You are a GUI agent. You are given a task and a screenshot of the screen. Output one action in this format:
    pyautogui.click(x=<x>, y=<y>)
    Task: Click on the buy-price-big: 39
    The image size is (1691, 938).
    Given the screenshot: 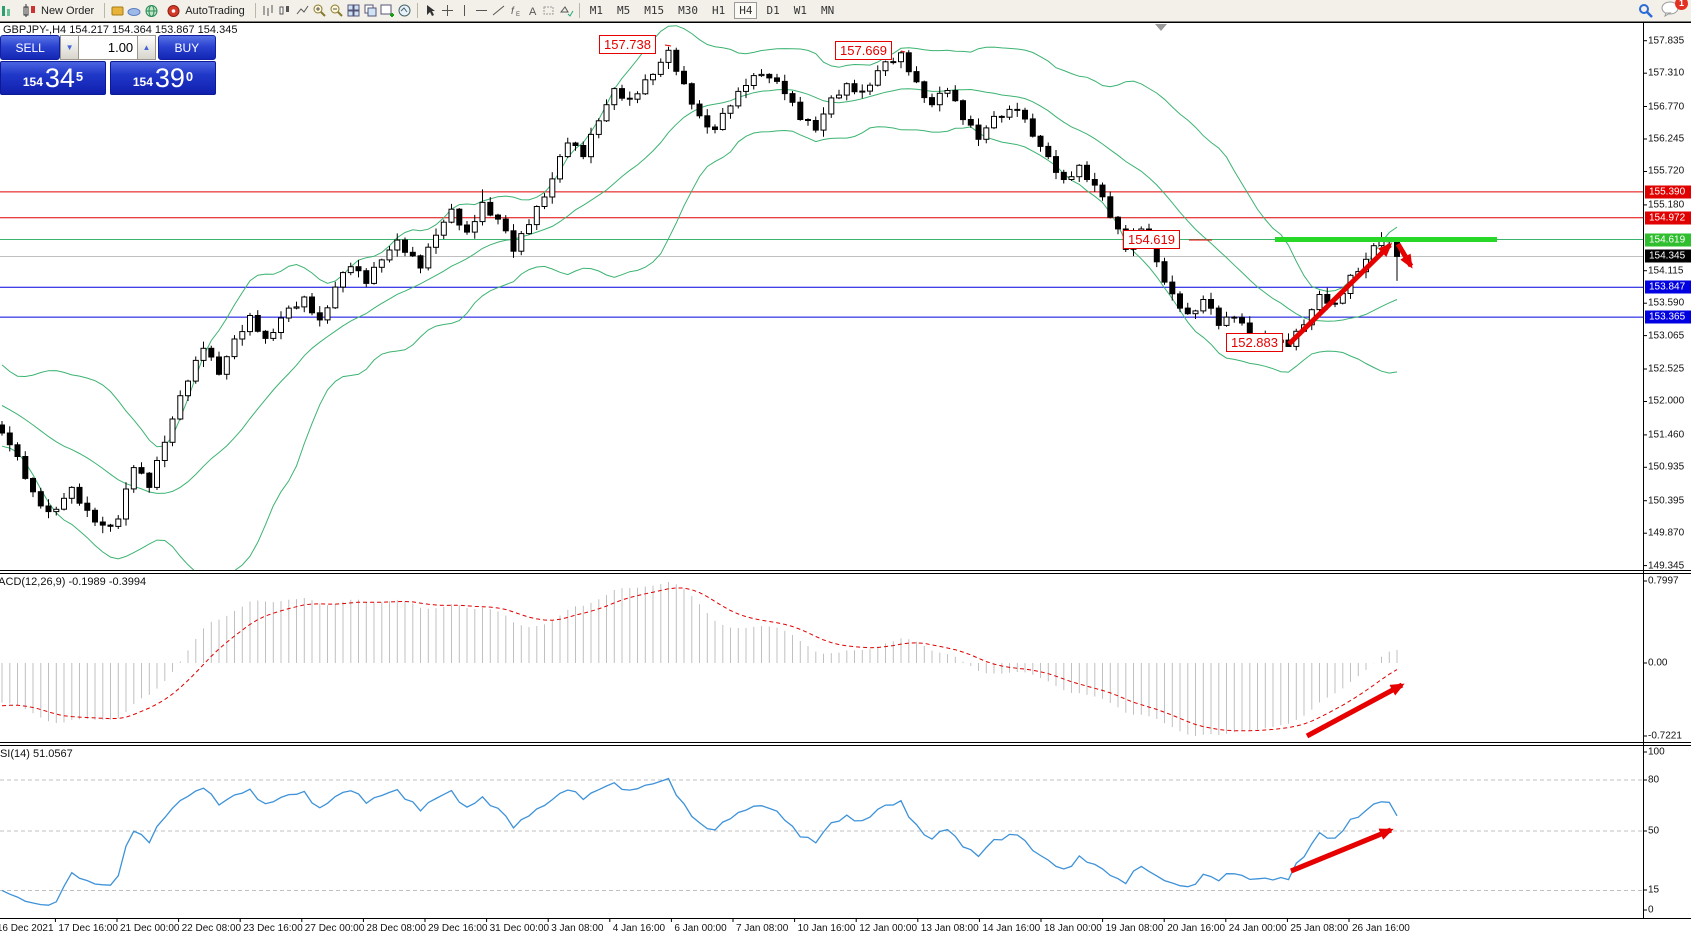 What is the action you would take?
    pyautogui.click(x=169, y=78)
    